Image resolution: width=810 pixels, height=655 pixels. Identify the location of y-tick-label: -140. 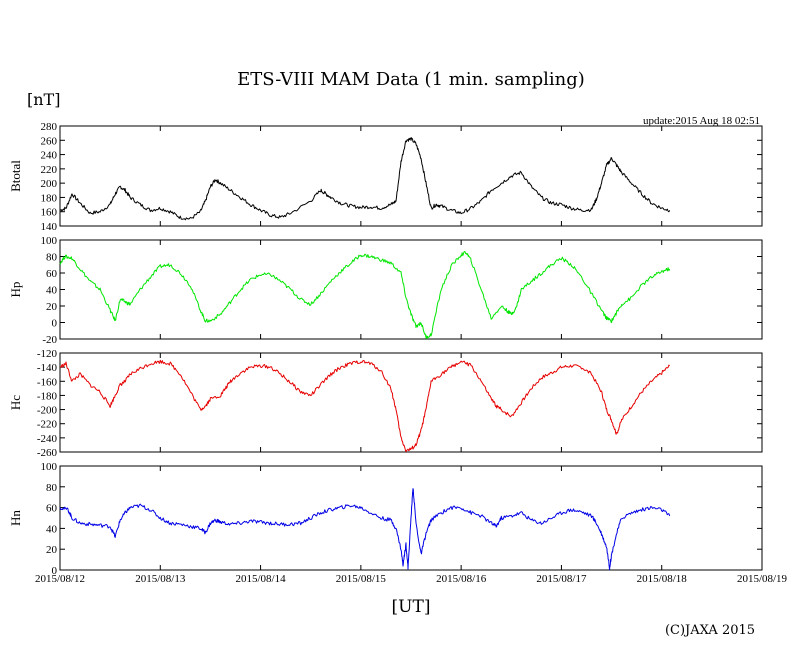
(47, 368).